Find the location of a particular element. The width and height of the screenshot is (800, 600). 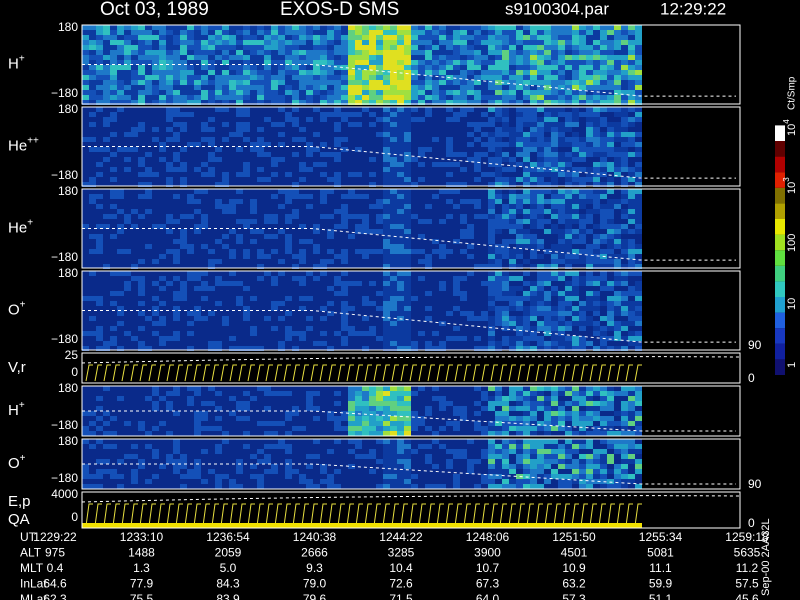

sweep-trace is located at coordinates (363, 515).